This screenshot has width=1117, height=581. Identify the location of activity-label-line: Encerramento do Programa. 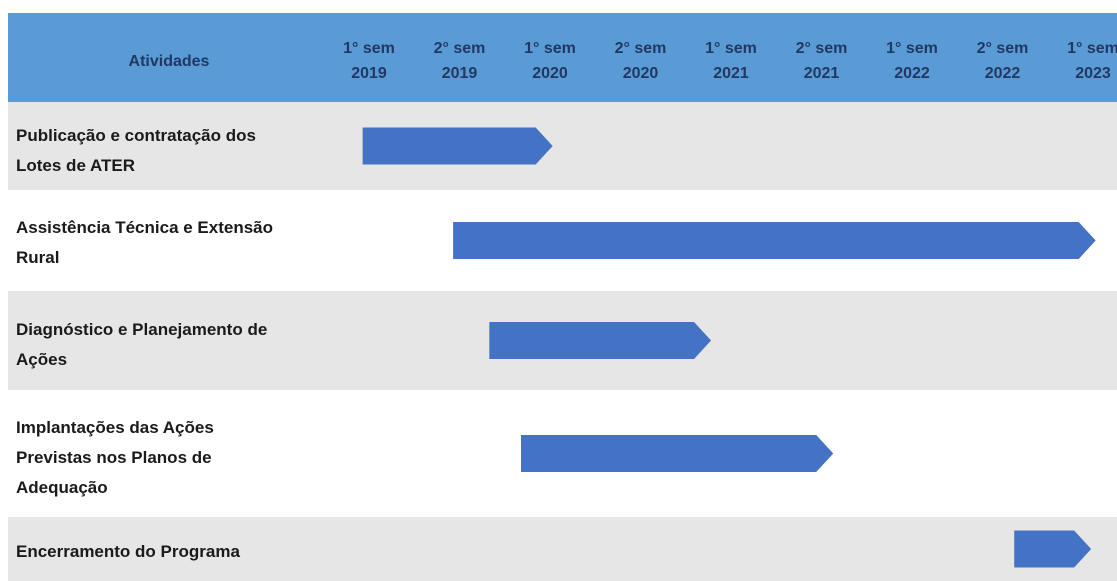
(128, 551).